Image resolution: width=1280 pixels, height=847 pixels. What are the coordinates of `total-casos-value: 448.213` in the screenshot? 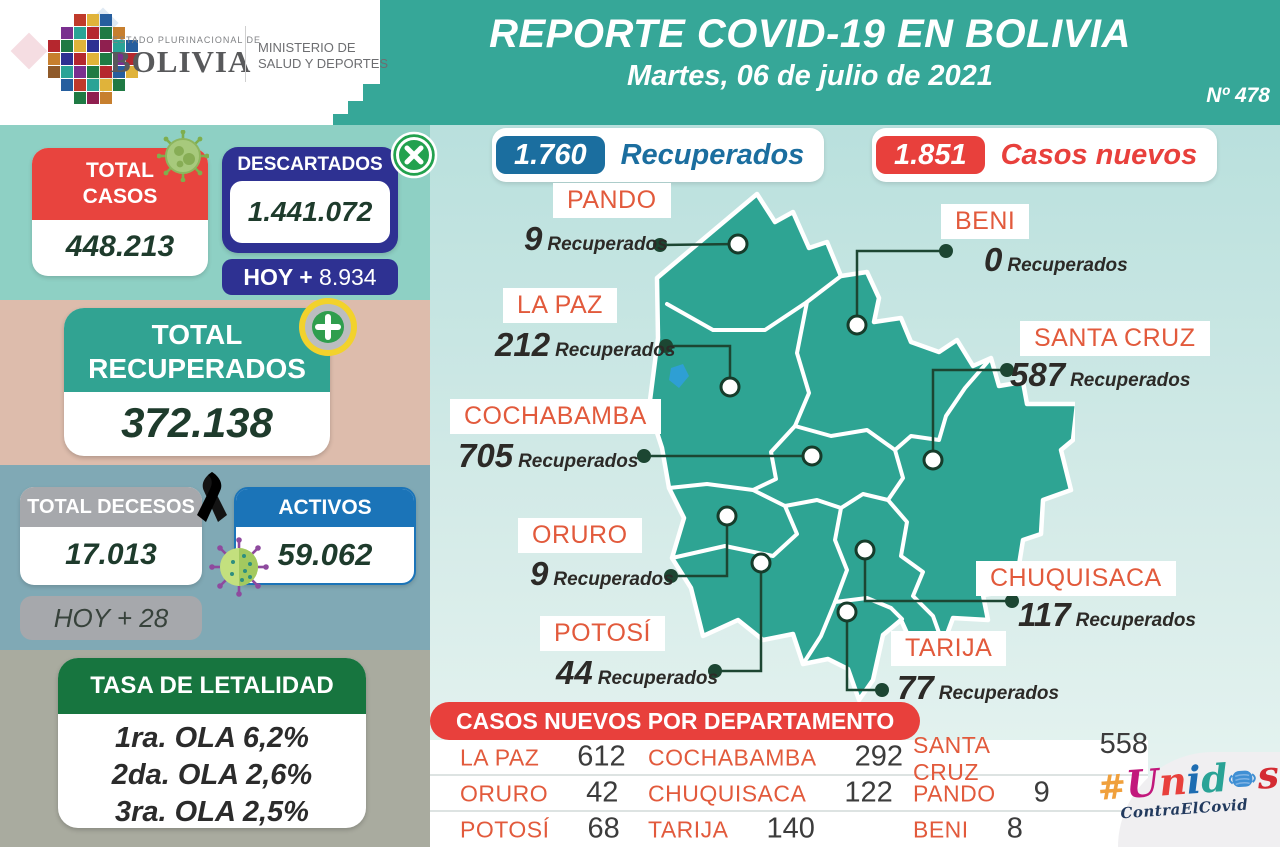 It's located at (120, 246).